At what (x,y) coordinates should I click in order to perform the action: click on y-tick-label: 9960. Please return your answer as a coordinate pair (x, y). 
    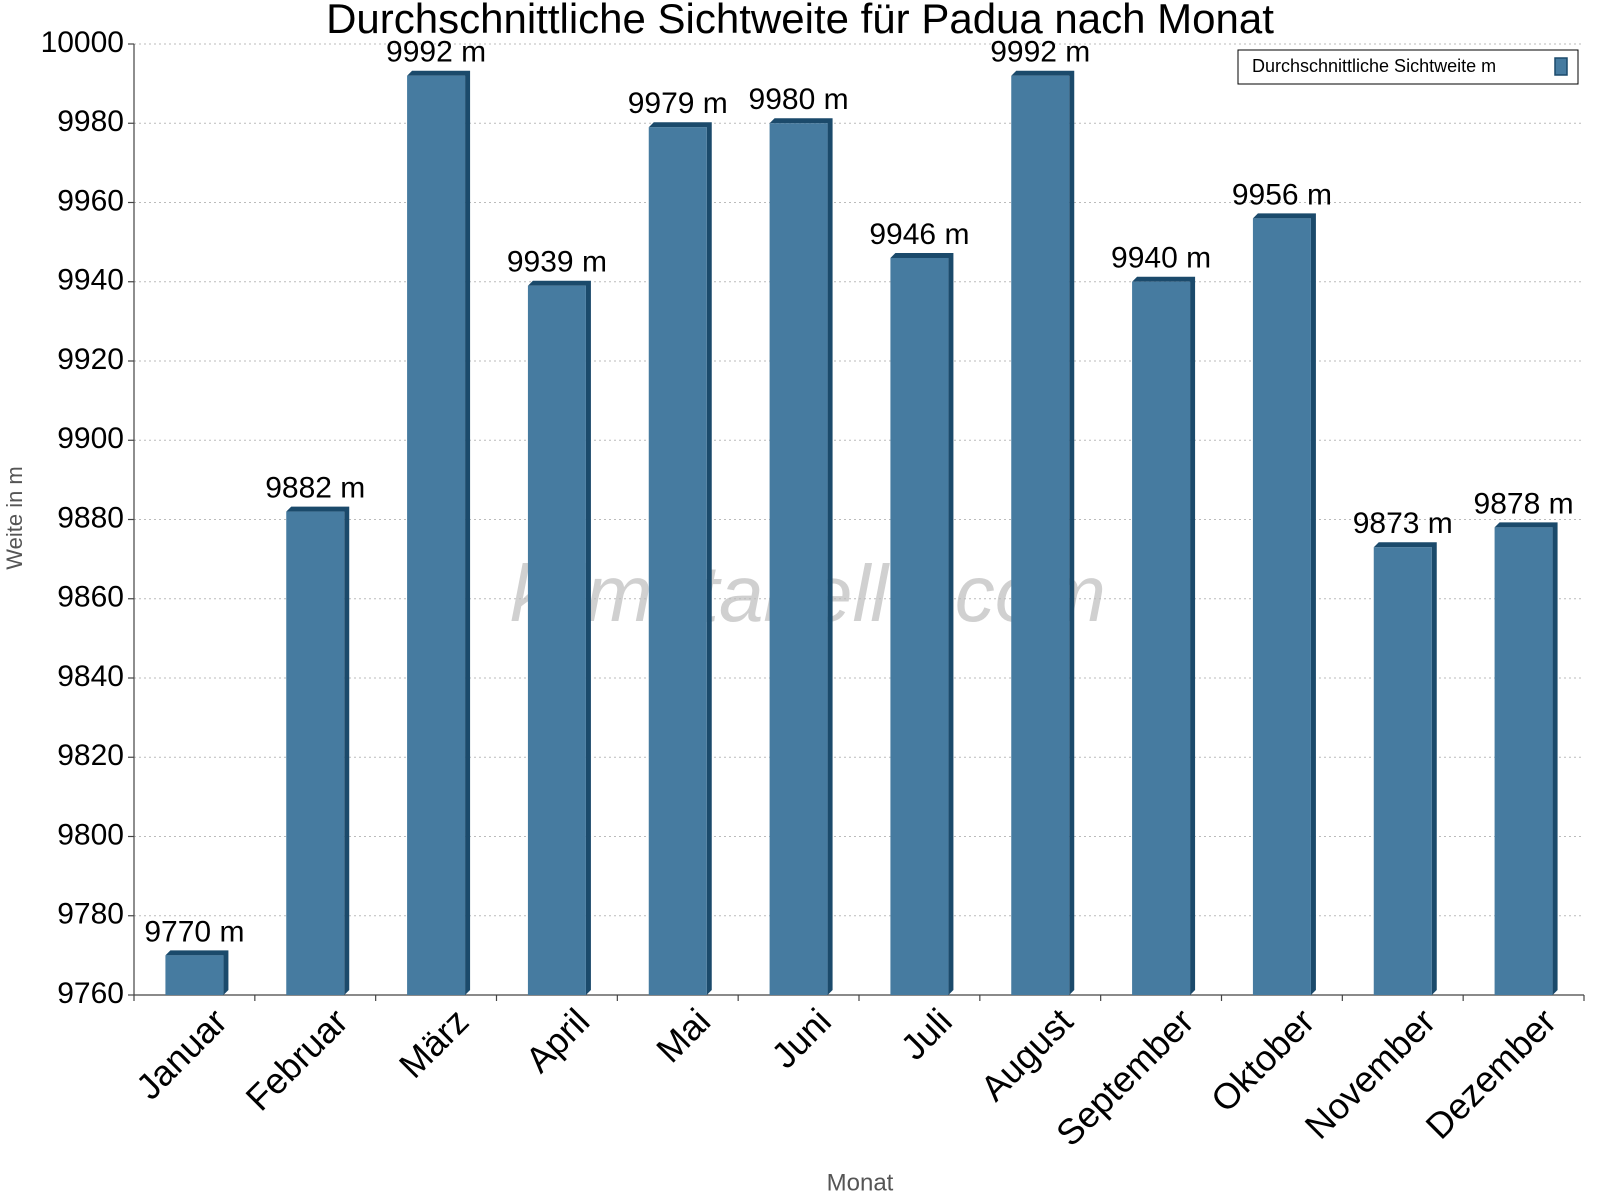
    Looking at the image, I should click on (90, 200).